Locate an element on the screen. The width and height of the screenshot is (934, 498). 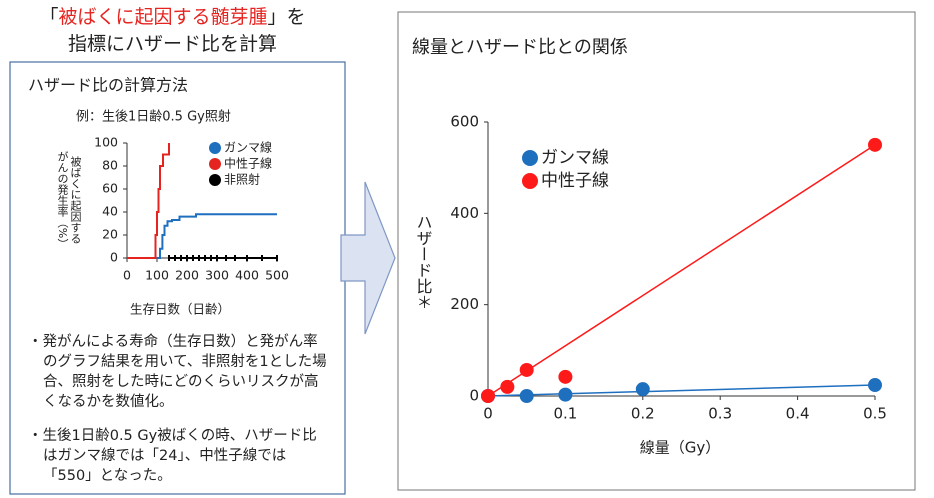
x-tick-label: 400 is located at coordinates (247, 275).